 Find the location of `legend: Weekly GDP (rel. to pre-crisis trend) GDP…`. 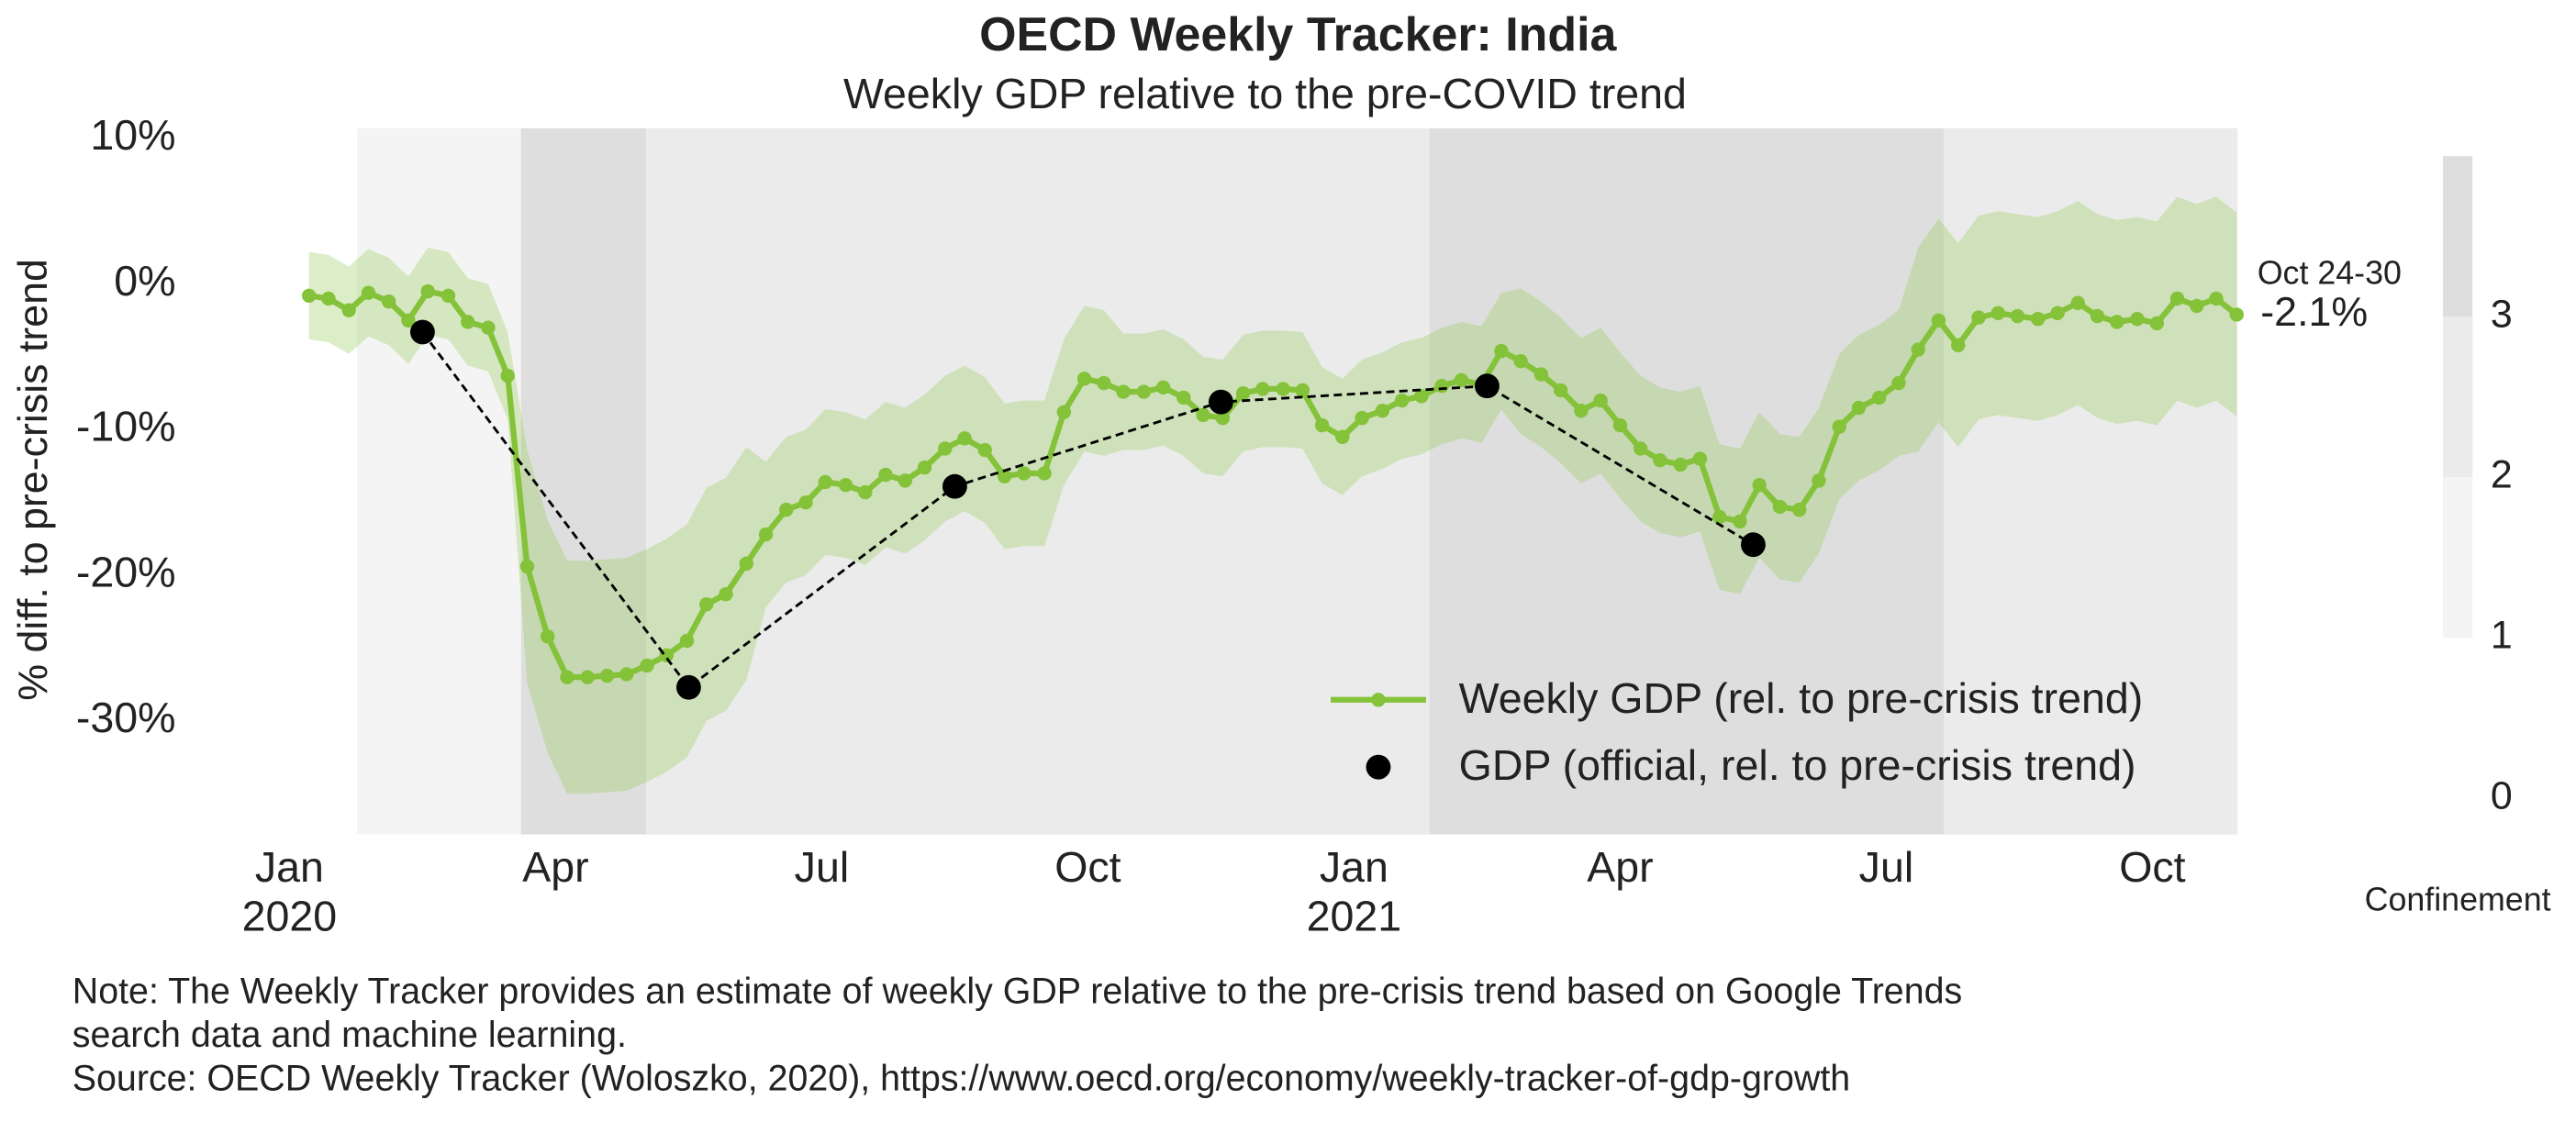

legend: Weekly GDP (rel. to pre-crisis trend) GDP… is located at coordinates (1737, 732).